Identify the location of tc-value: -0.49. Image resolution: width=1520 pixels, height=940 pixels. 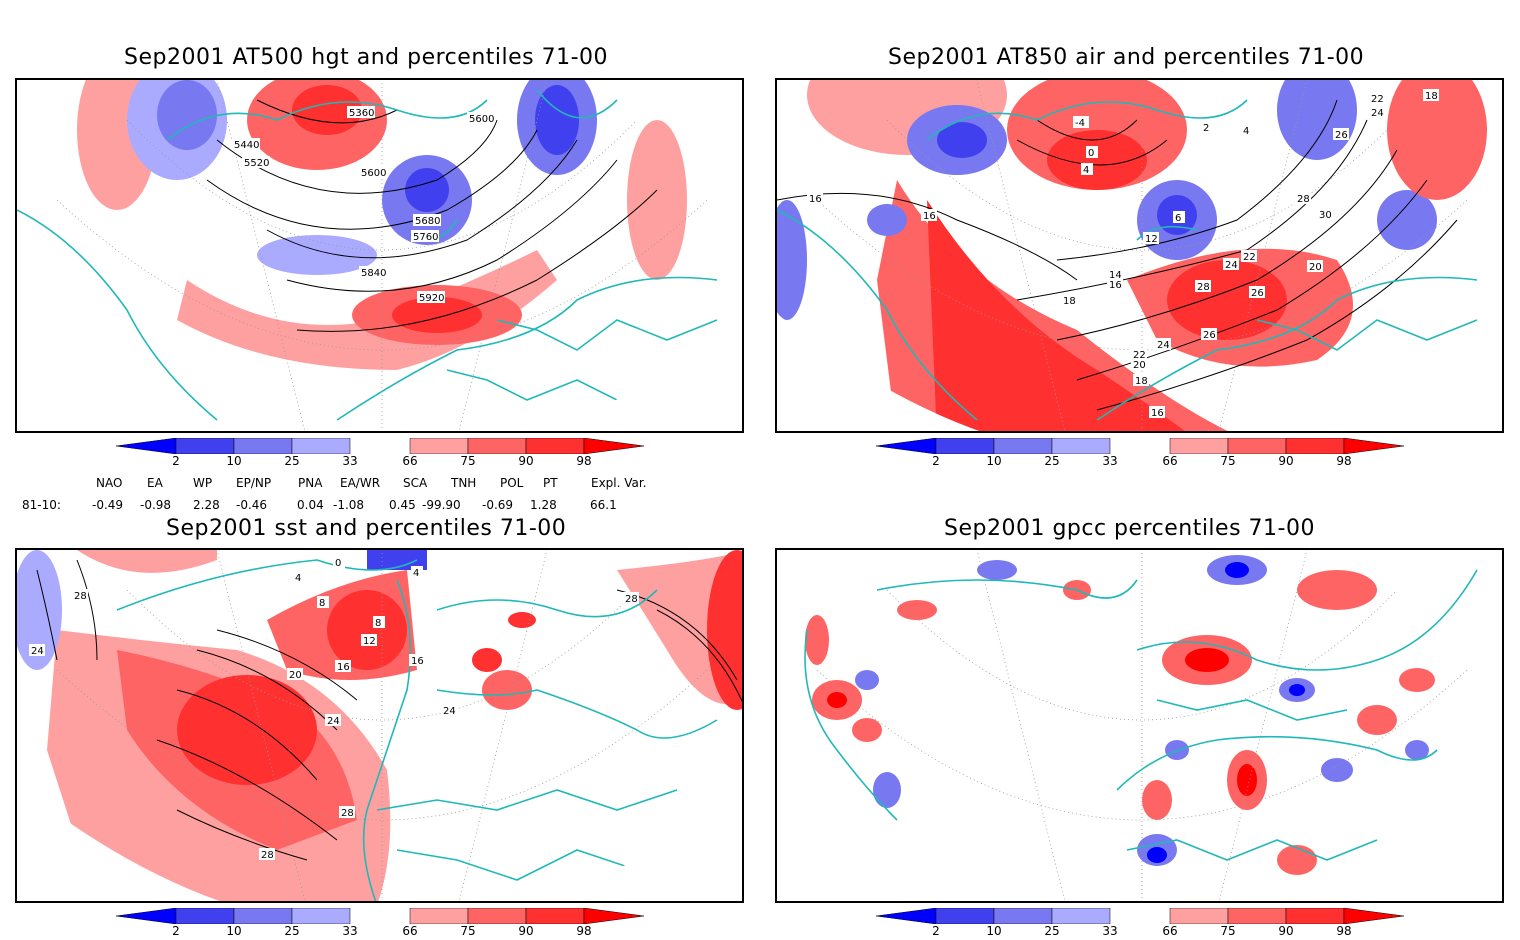
(108, 505).